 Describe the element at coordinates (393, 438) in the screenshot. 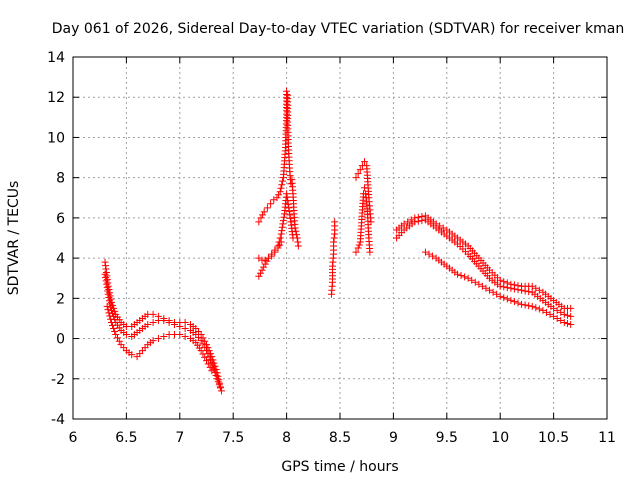

I see `x-tick-label: 9` at that location.